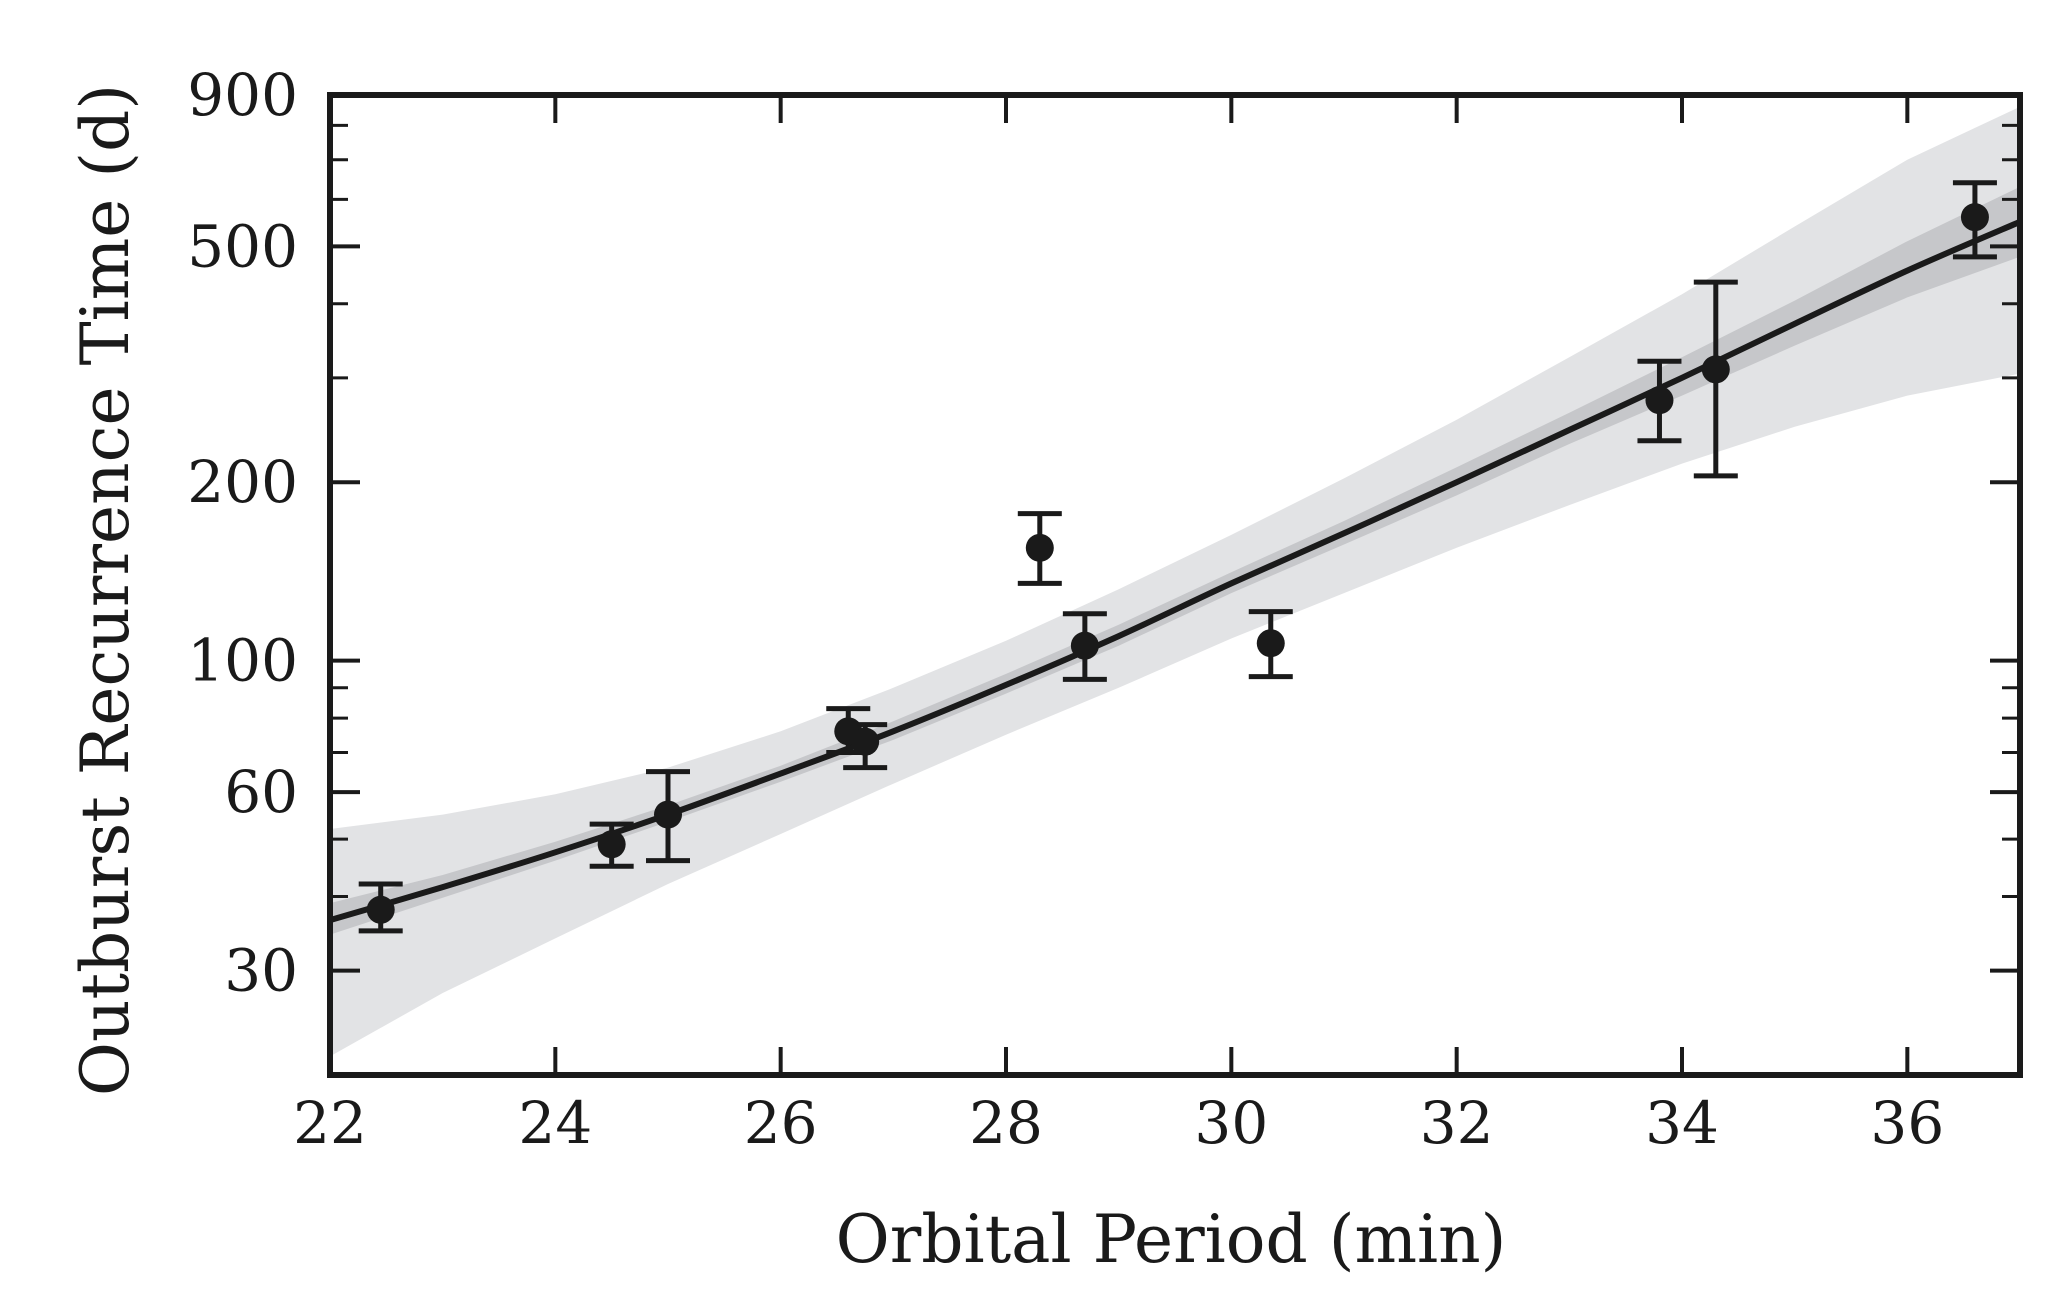 The image size is (2072, 1292). What do you see at coordinates (242, 661) in the screenshot?
I see `y-tick-label-100: 100` at bounding box center [242, 661].